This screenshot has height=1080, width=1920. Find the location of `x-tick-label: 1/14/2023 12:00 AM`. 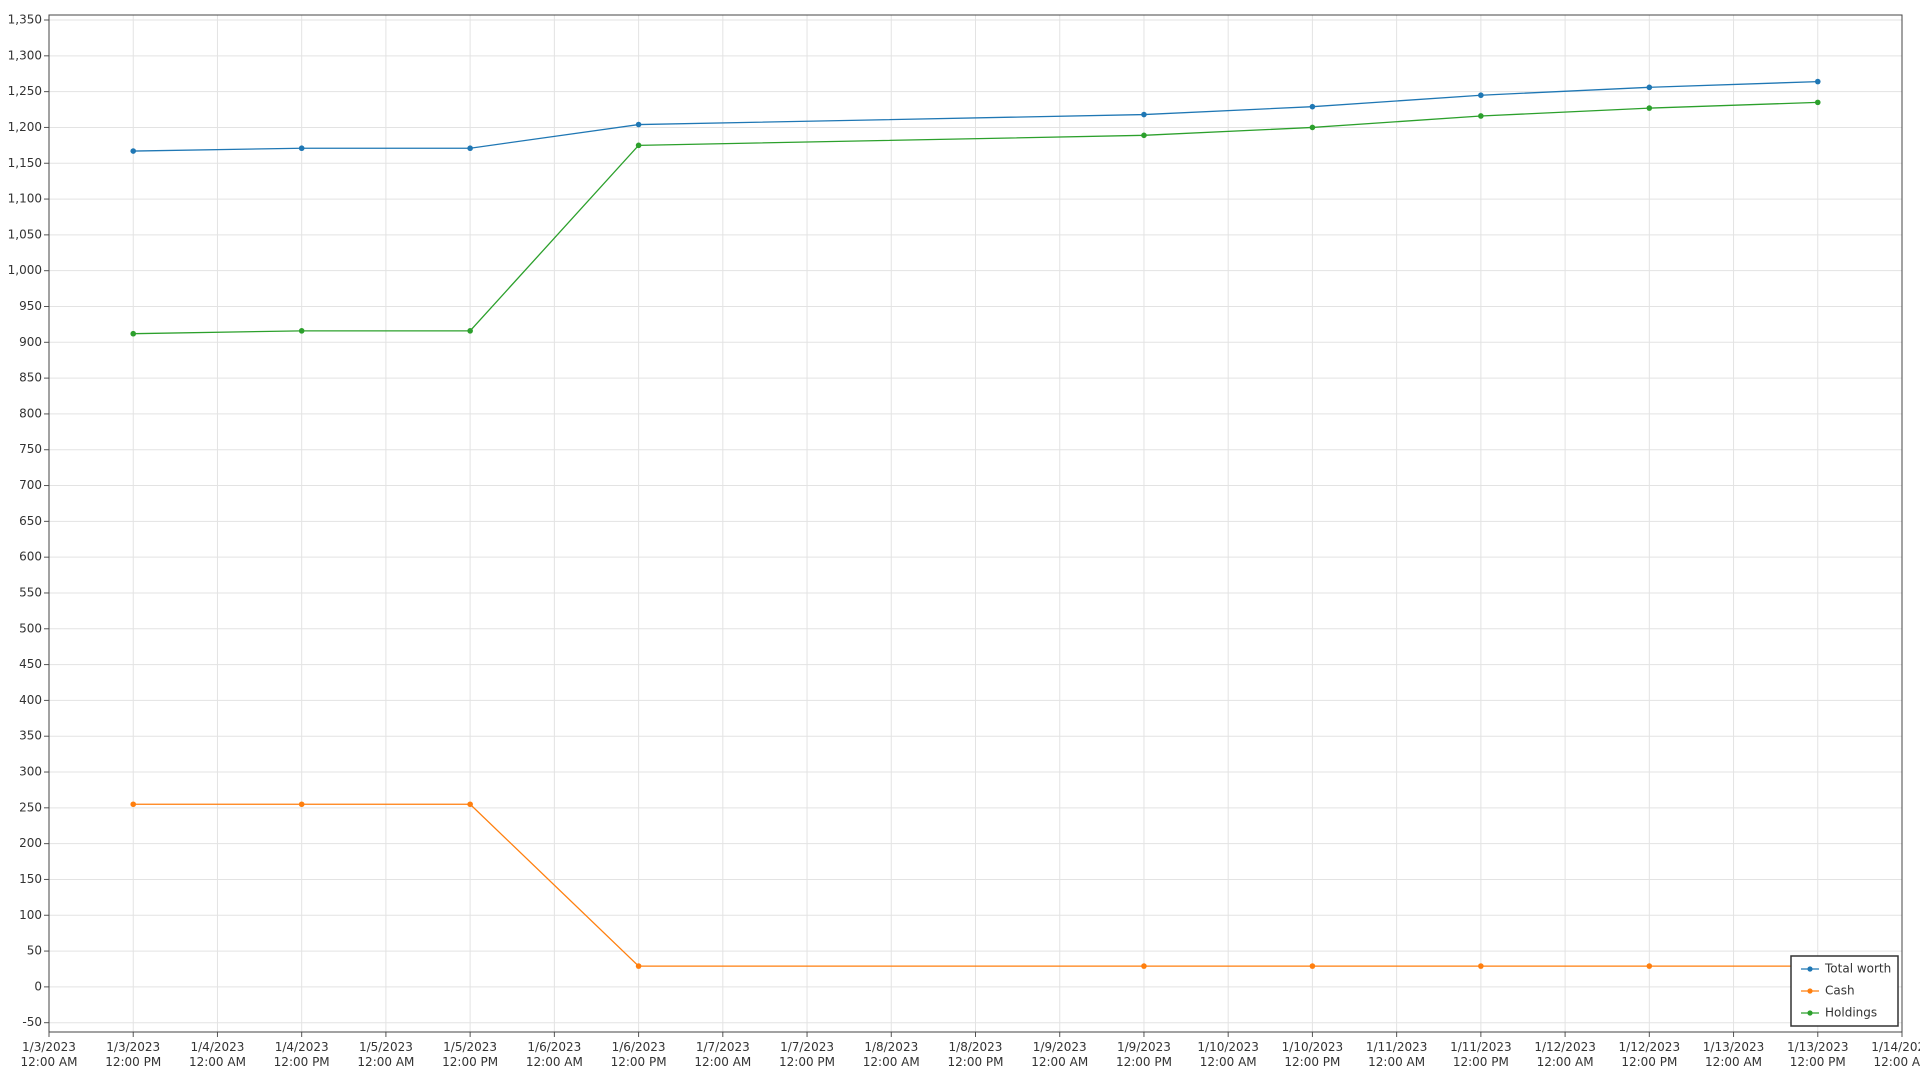

x-tick-label: 1/14/2023 12:00 AM is located at coordinates (1895, 1054).